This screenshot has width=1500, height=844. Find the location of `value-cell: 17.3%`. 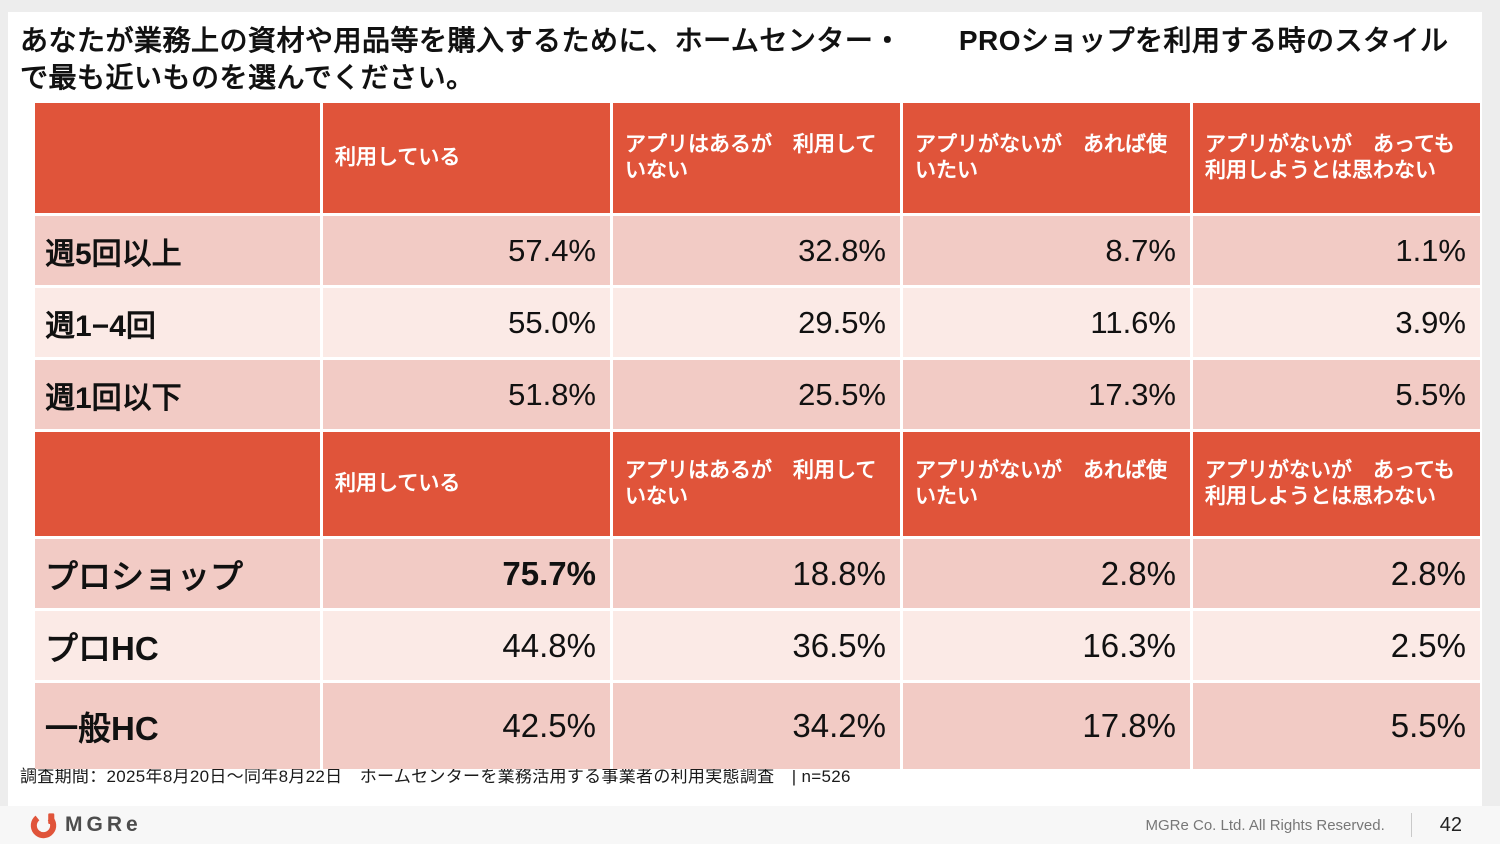

value-cell: 17.3% is located at coordinates (1046, 394).